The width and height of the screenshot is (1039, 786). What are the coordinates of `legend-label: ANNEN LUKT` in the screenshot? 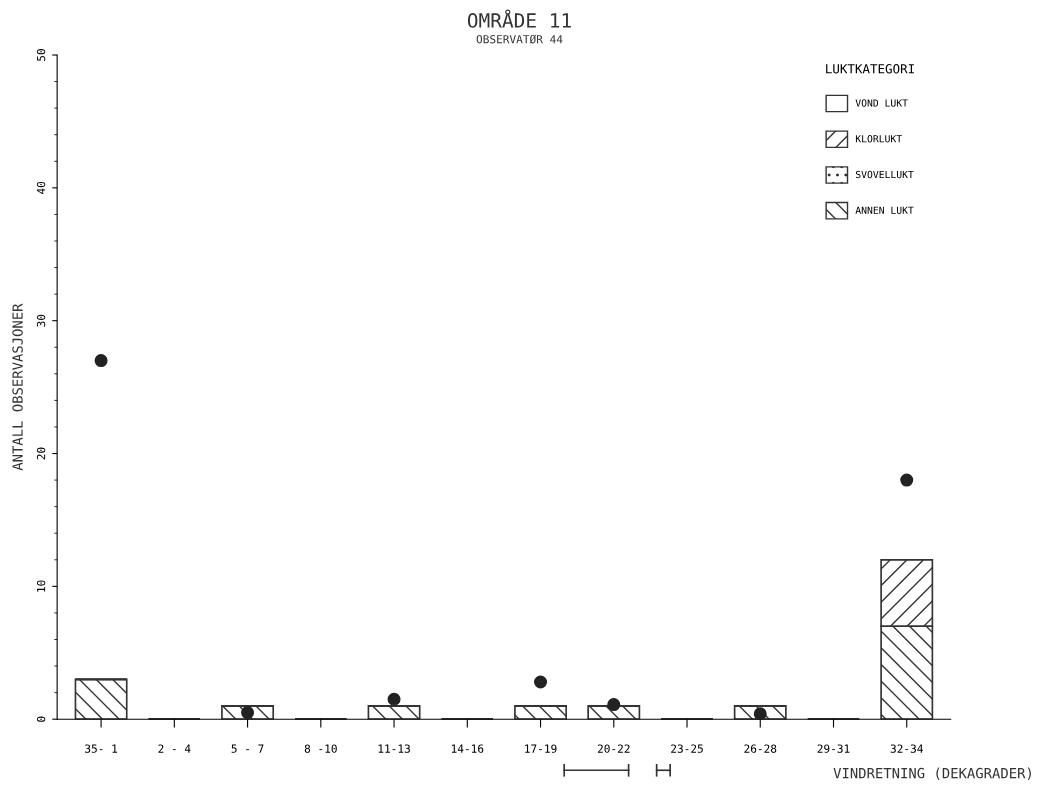 It's located at (884, 210).